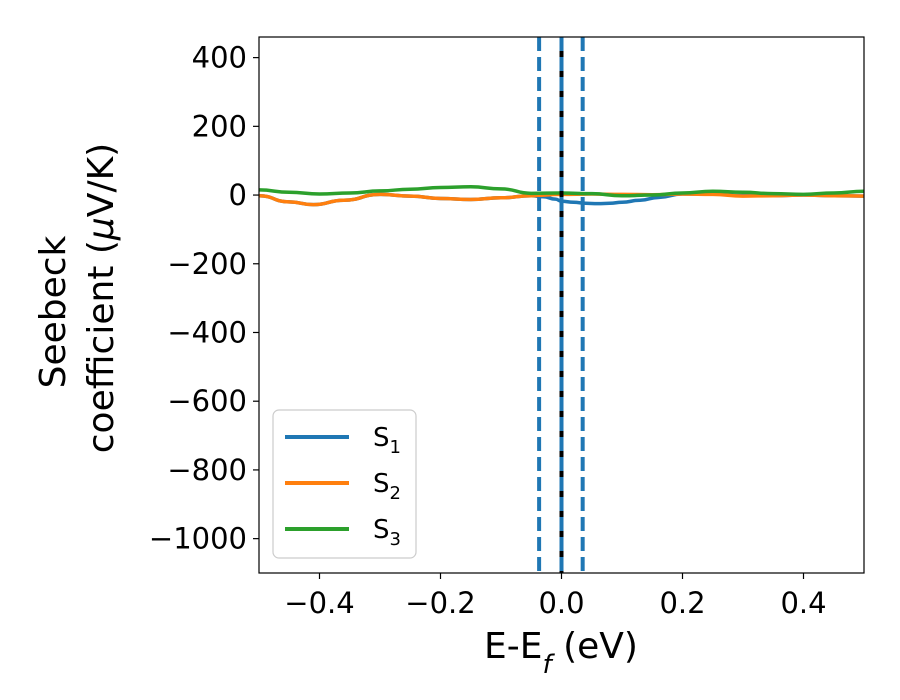 The height and width of the screenshot is (700, 900). Describe the element at coordinates (238, 195) in the screenshot. I see `y-tick-label: 0` at that location.